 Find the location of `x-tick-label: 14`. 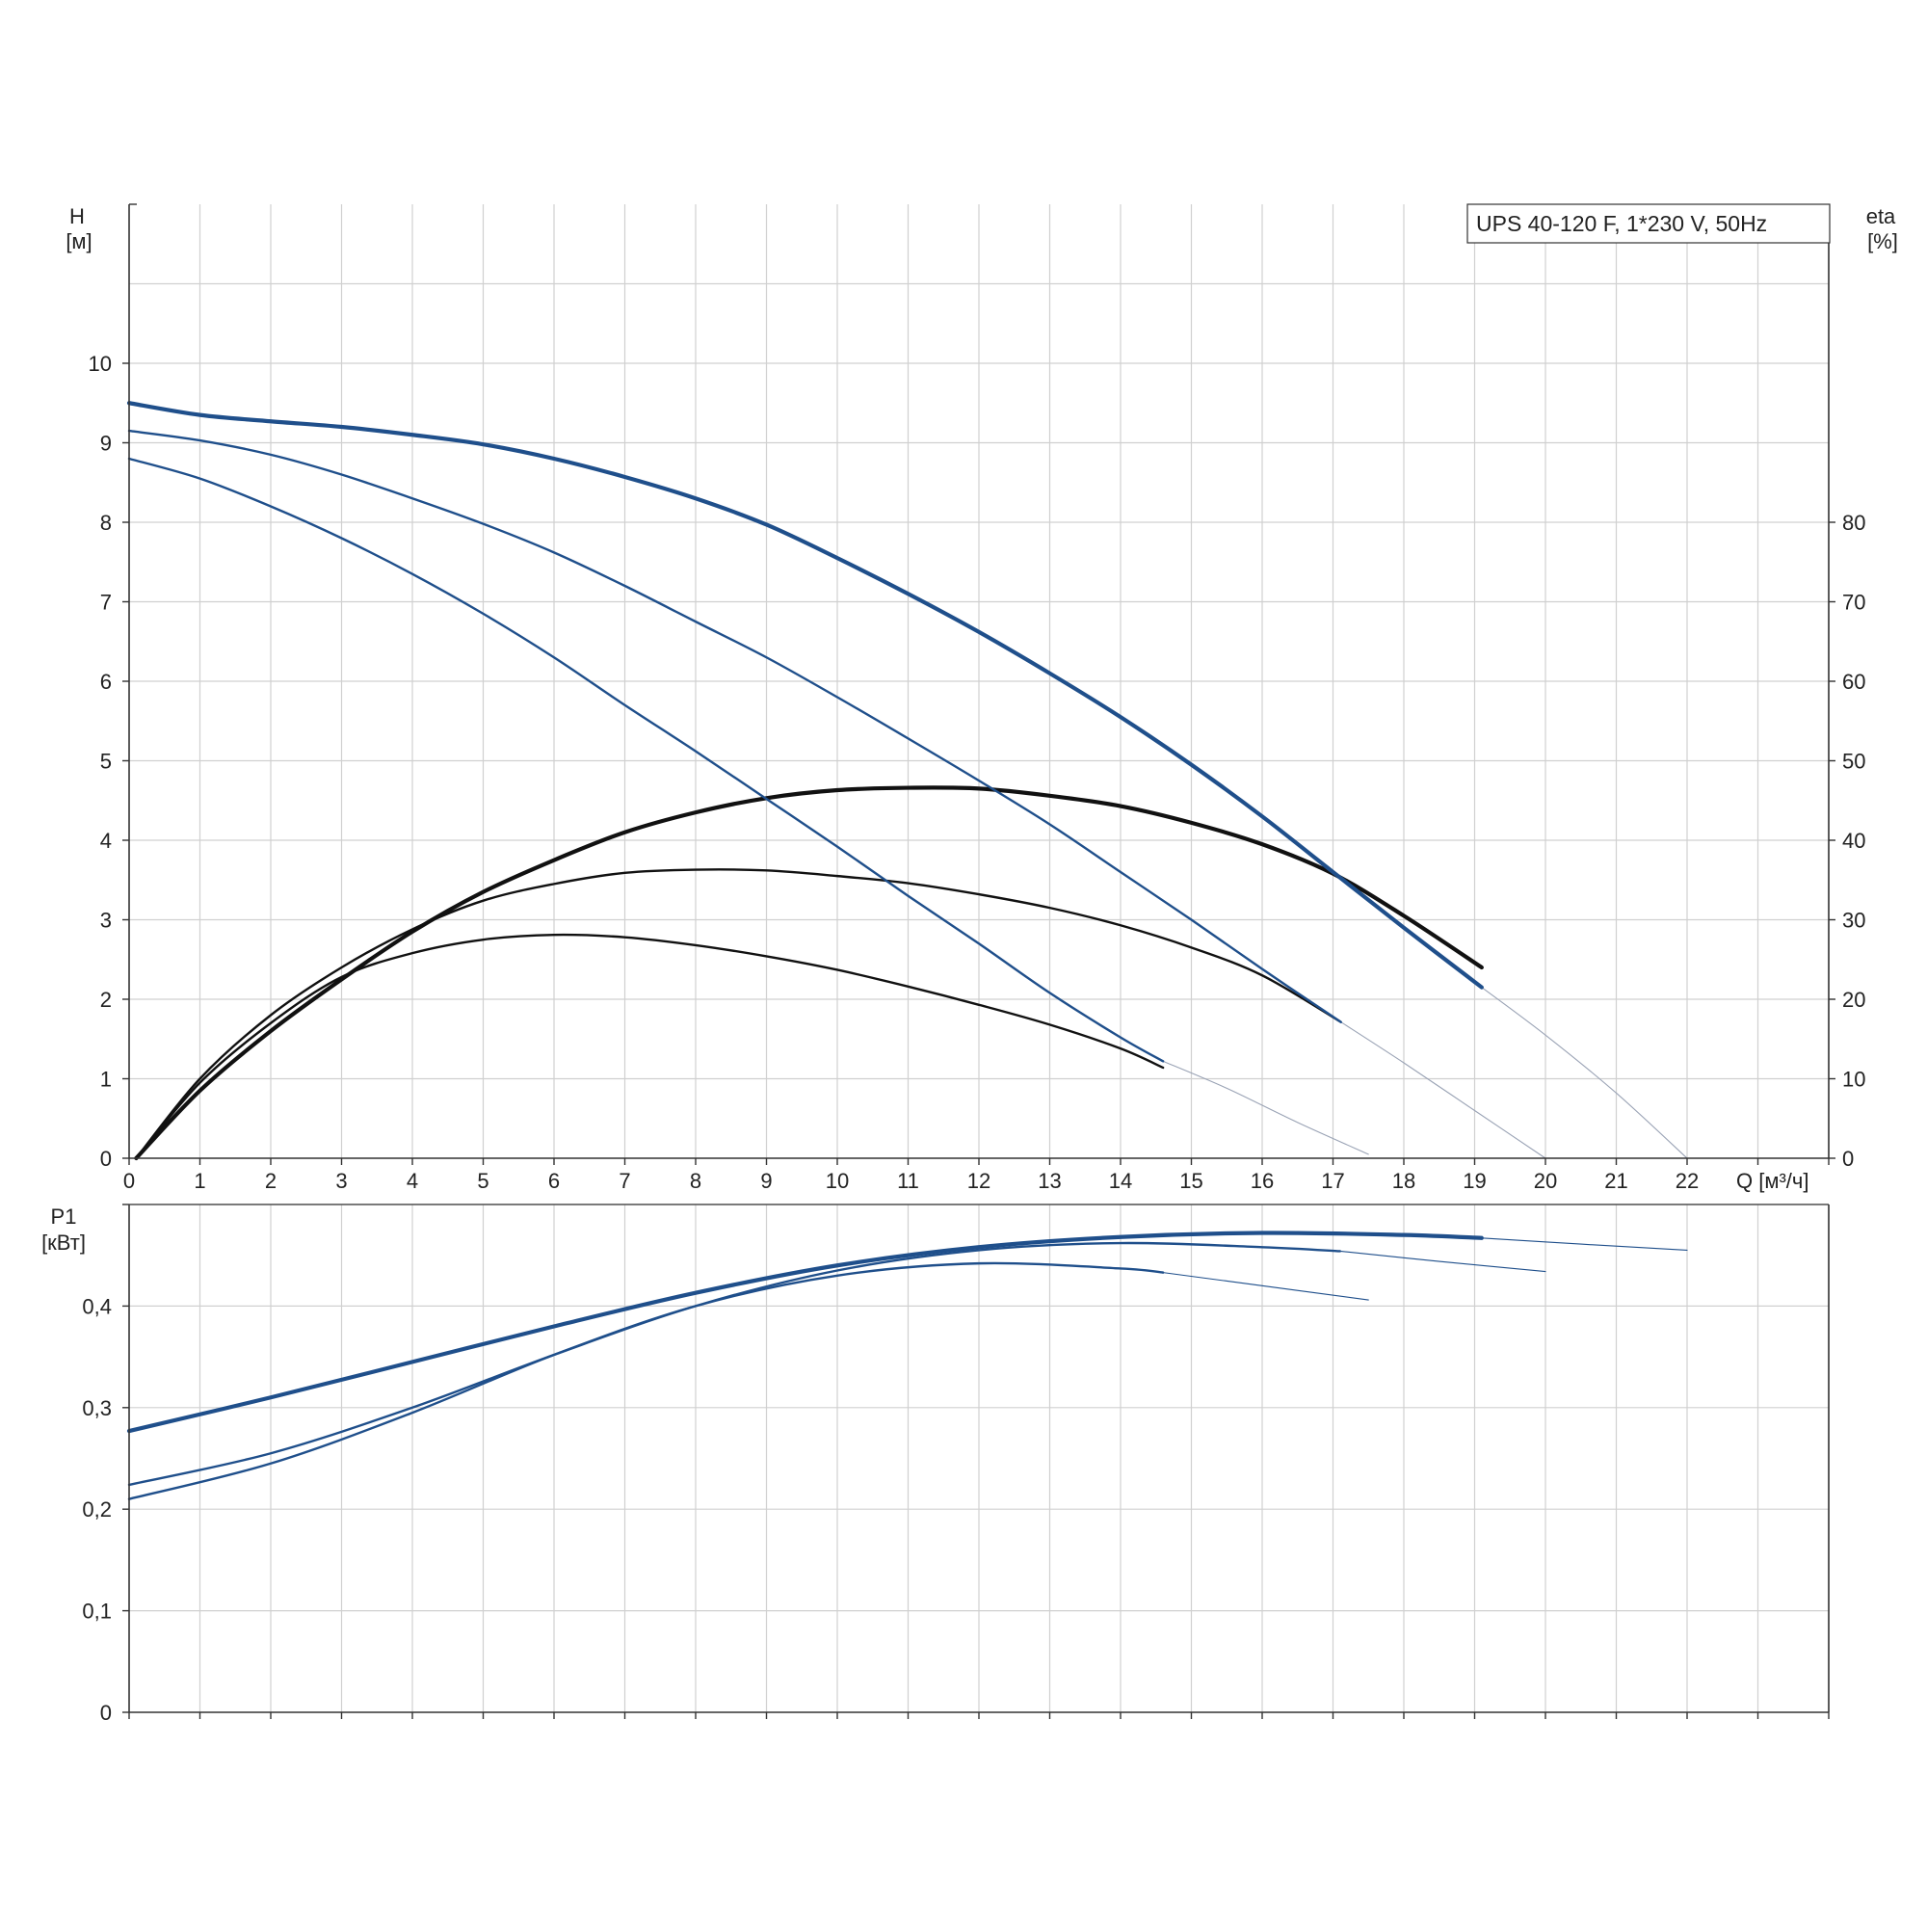

x-tick-label: 14 is located at coordinates (1121, 1181).